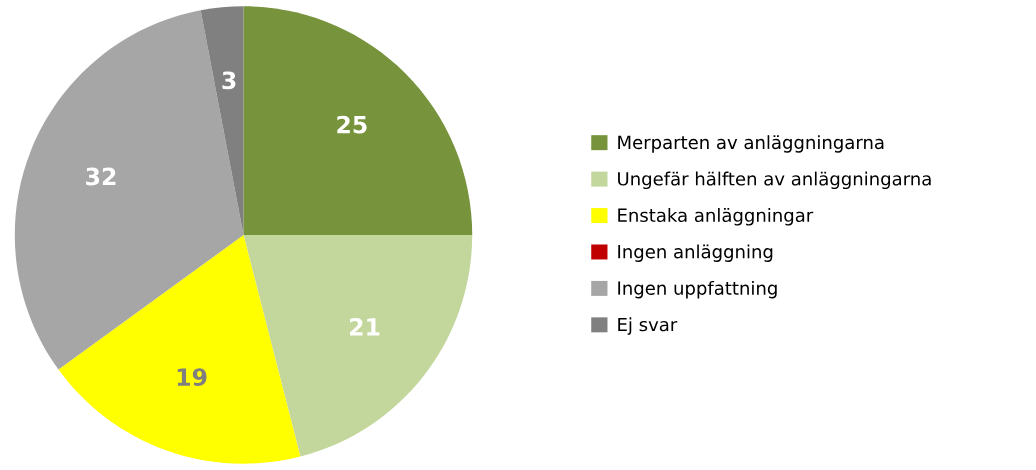 This screenshot has width=1036, height=470. What do you see at coordinates (365, 326) in the screenshot?
I see `data-label: 21` at bounding box center [365, 326].